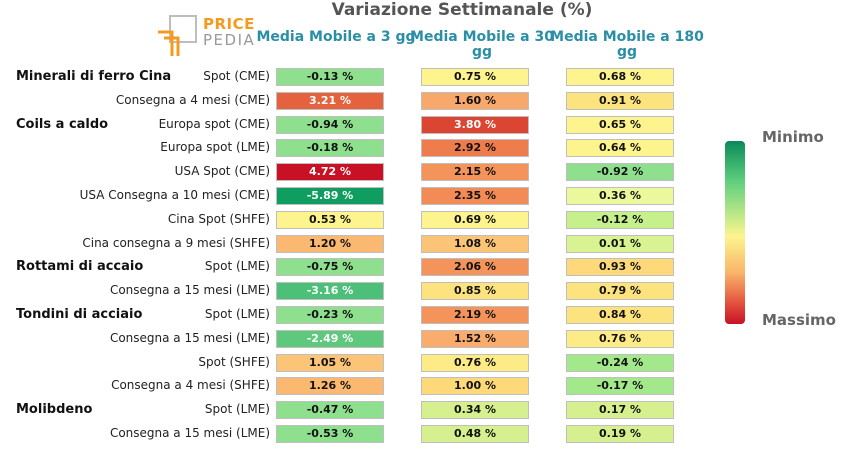 The image size is (845, 456). What do you see at coordinates (236, 76) in the screenshot?
I see `row-label: Spot (CME)` at bounding box center [236, 76].